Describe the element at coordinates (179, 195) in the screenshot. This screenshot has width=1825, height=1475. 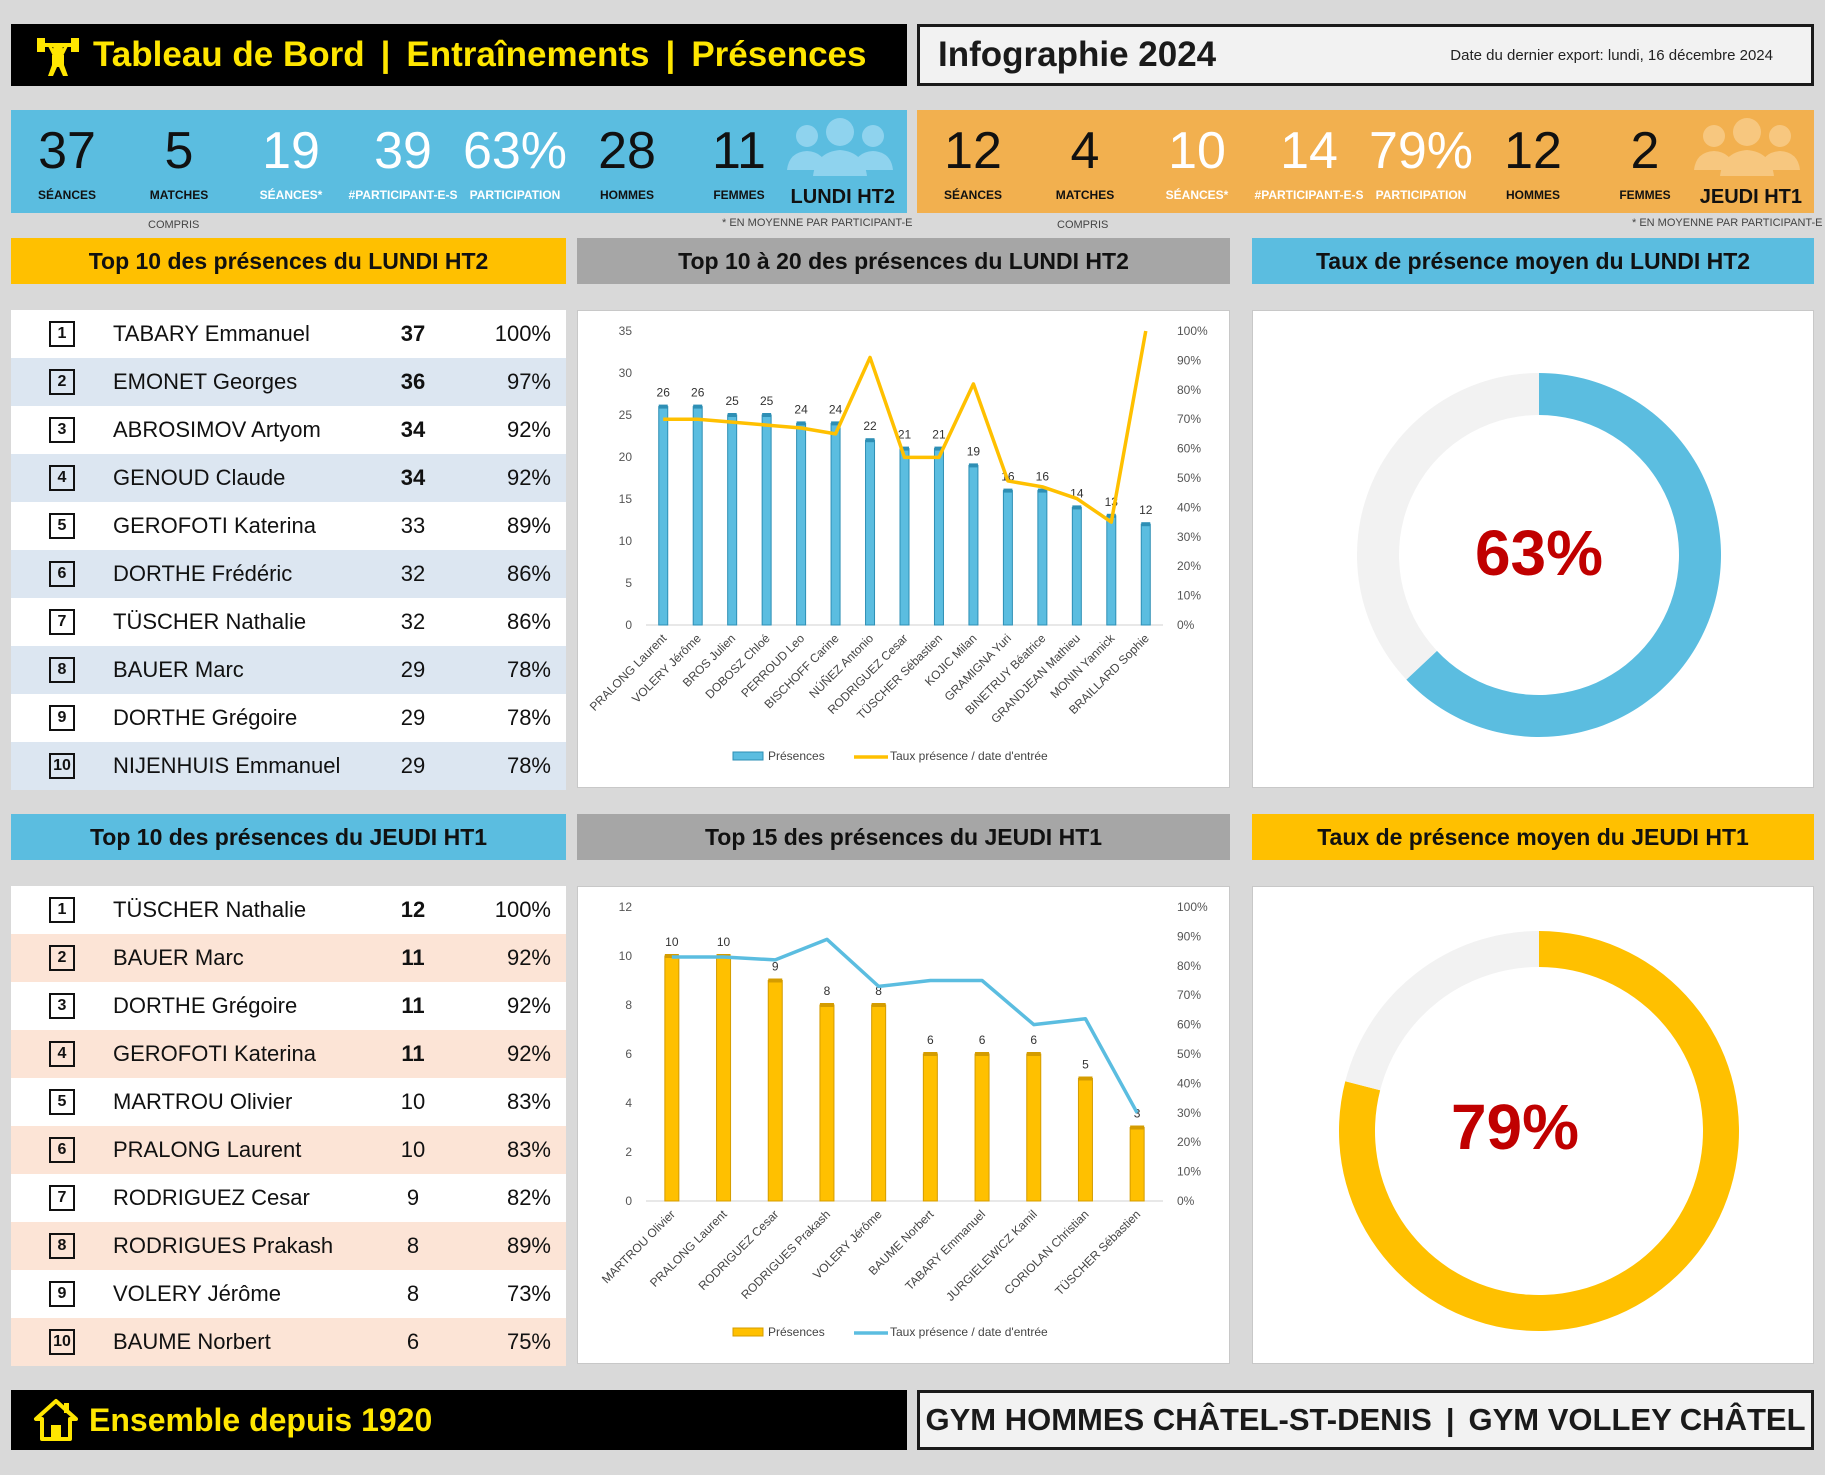
I see `kpi-label: MATCHES` at that location.